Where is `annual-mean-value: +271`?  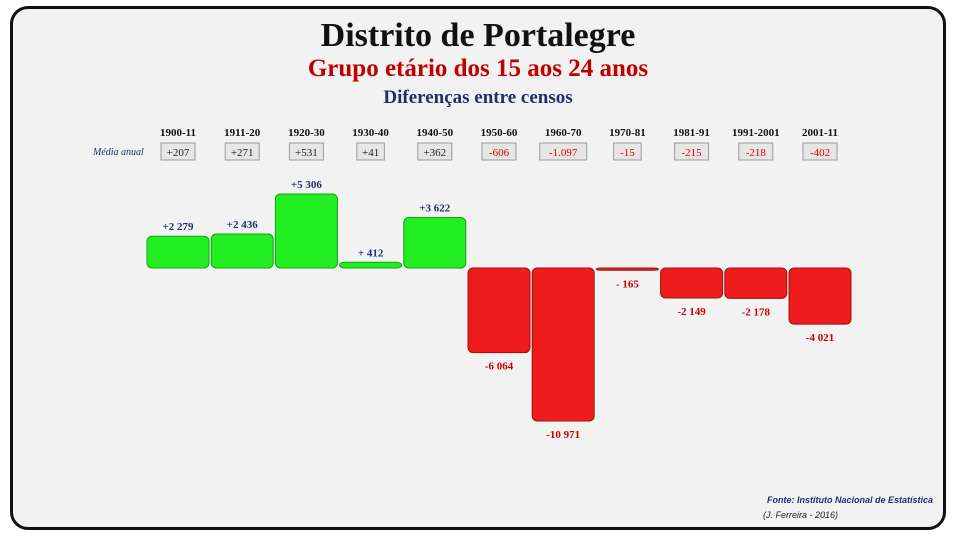 annual-mean-value: +271 is located at coordinates (242, 153).